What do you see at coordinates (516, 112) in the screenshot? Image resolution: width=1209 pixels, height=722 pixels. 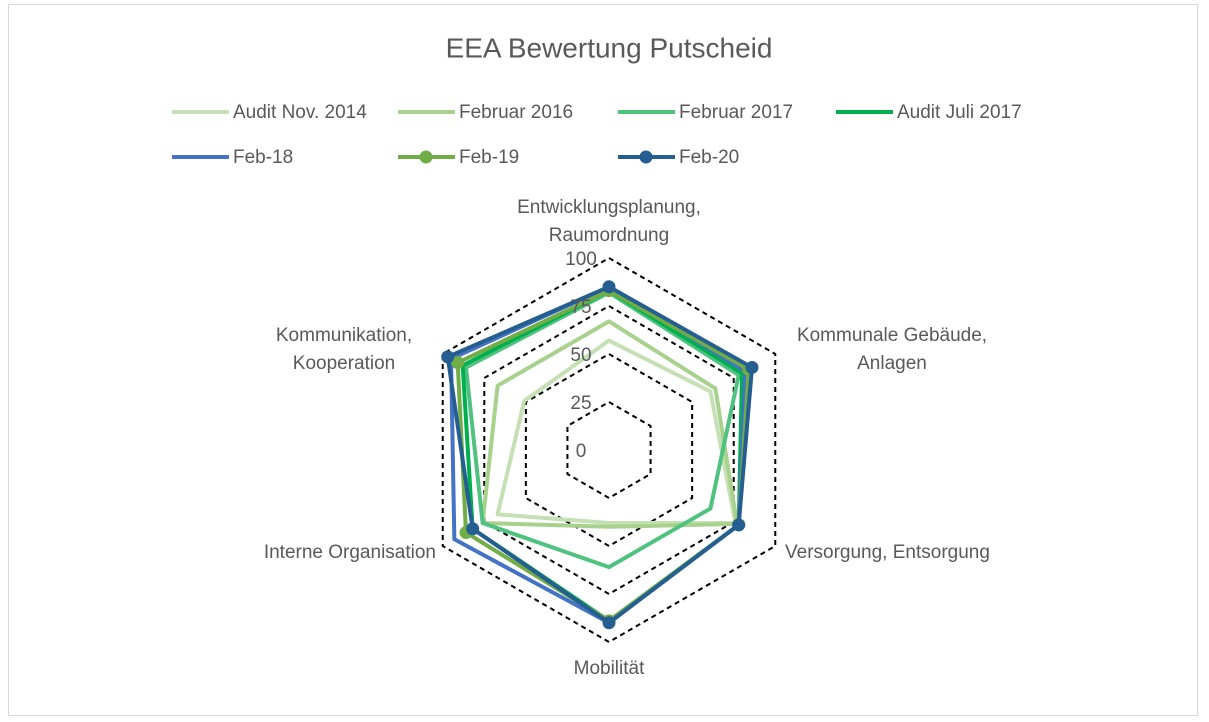 I see `legend-label: Februar 2016` at bounding box center [516, 112].